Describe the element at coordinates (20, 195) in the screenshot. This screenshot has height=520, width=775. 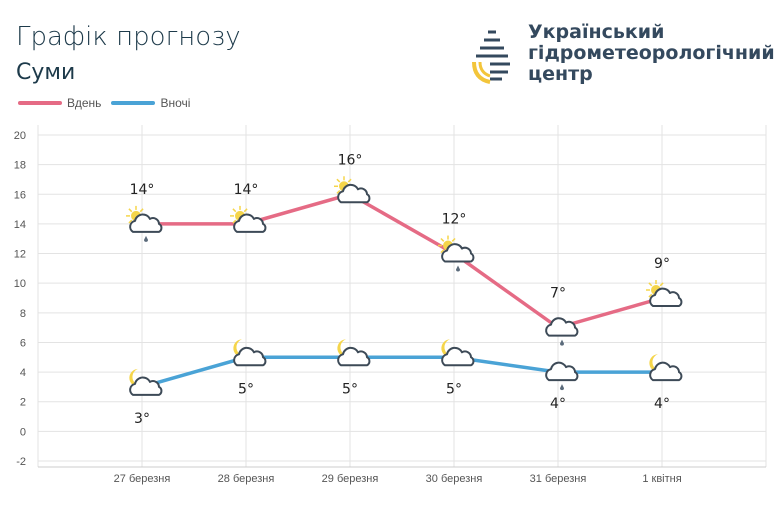
I see `y-tick-label: 16` at that location.